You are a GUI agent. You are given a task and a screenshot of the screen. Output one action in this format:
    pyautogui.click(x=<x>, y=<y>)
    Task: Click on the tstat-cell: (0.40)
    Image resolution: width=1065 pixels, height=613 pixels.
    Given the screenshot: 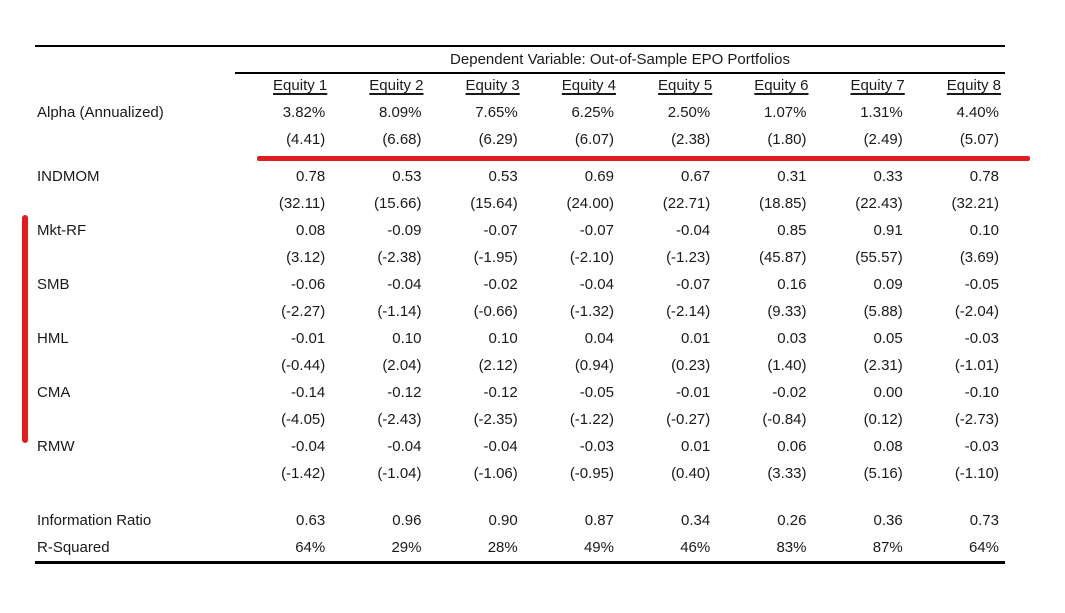 What is the action you would take?
    pyautogui.click(x=691, y=473)
    